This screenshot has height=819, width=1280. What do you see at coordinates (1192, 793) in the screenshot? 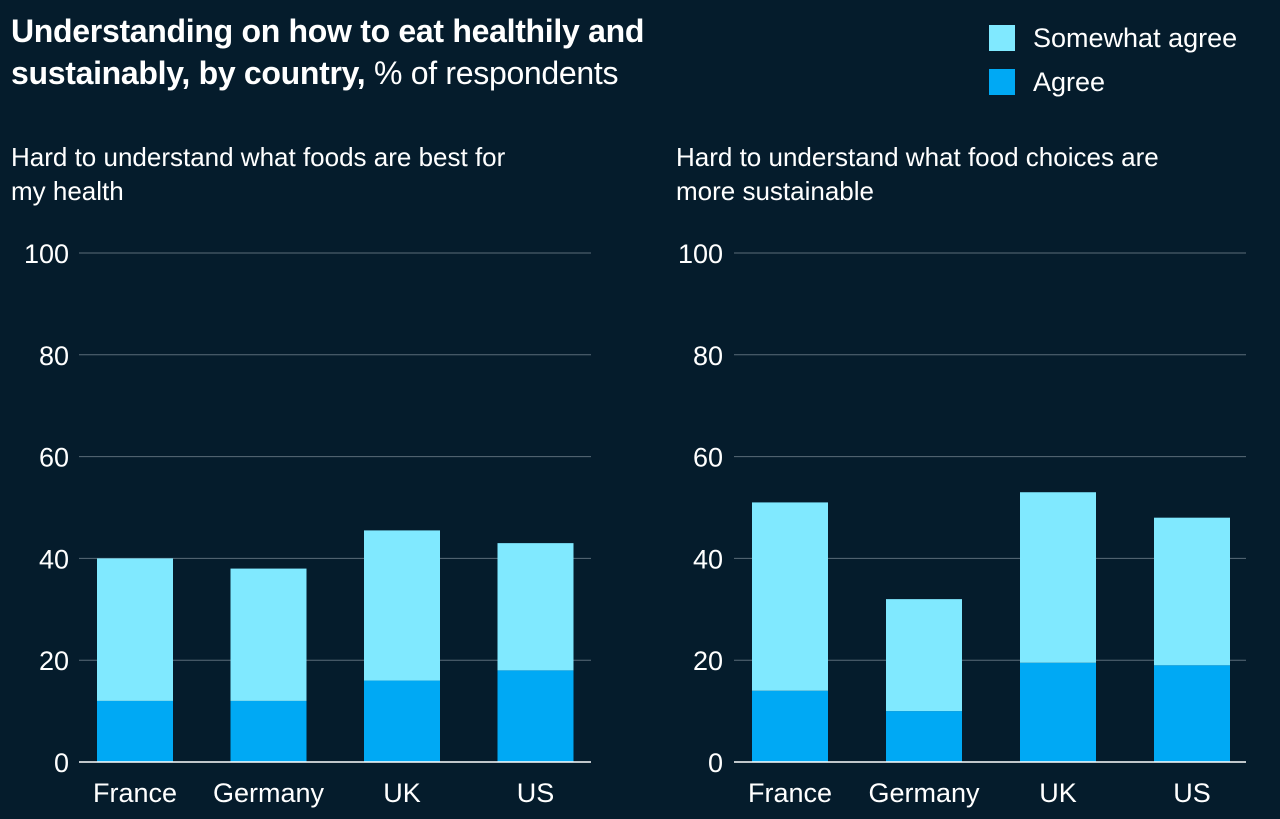
I see `panel-2-x-tick-label: US` at bounding box center [1192, 793].